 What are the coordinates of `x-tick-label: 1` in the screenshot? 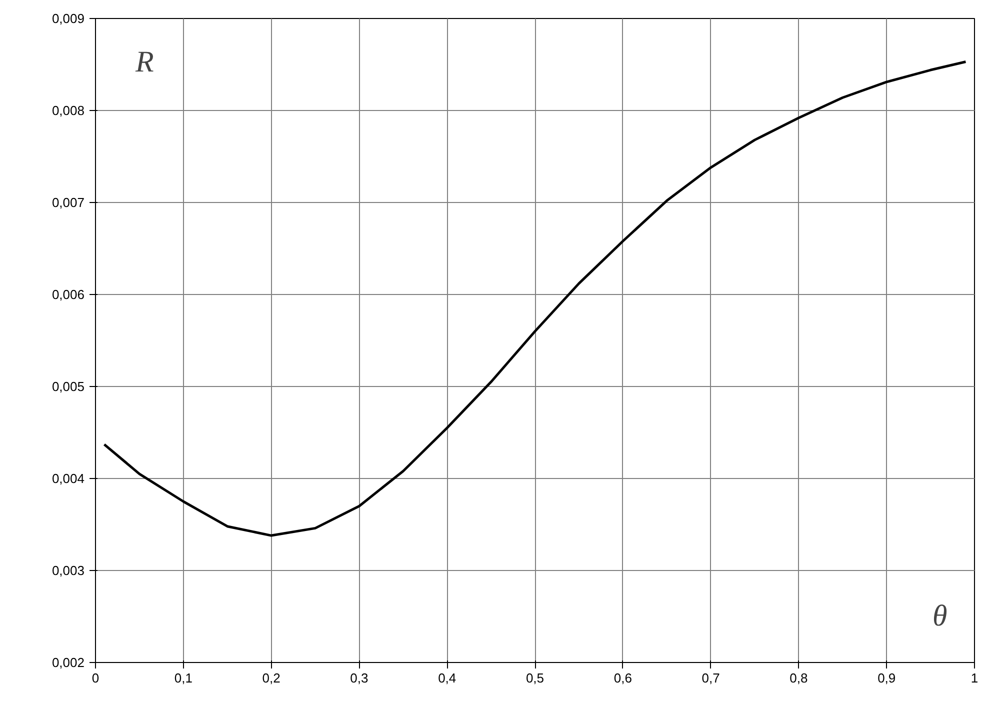 It's located at (974, 678).